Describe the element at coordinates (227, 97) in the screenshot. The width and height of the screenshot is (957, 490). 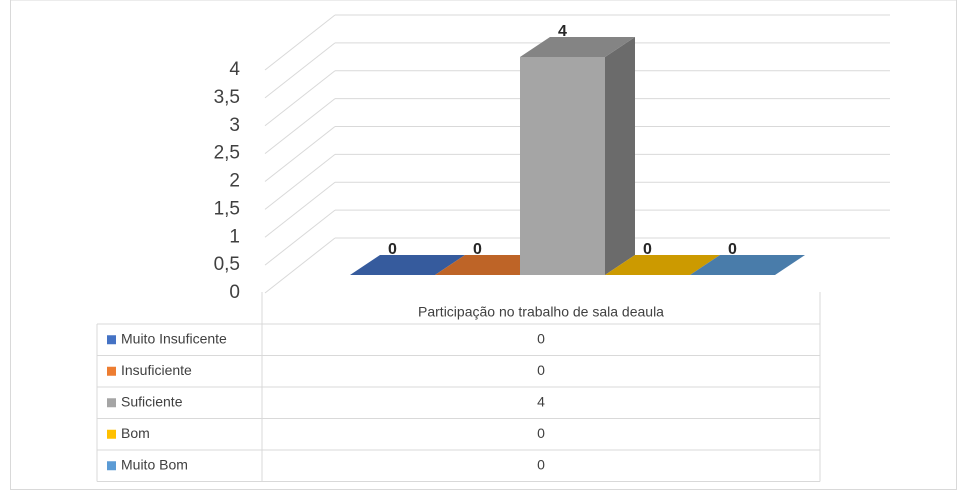
I see `y-tick-label: 3,5` at that location.